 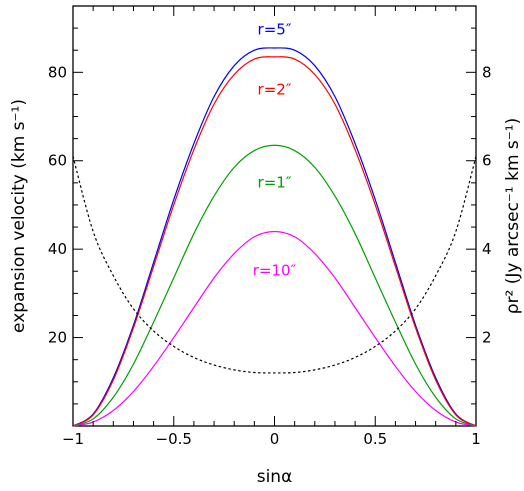 I want to click on x-tick-label: −1, so click(x=73, y=439).